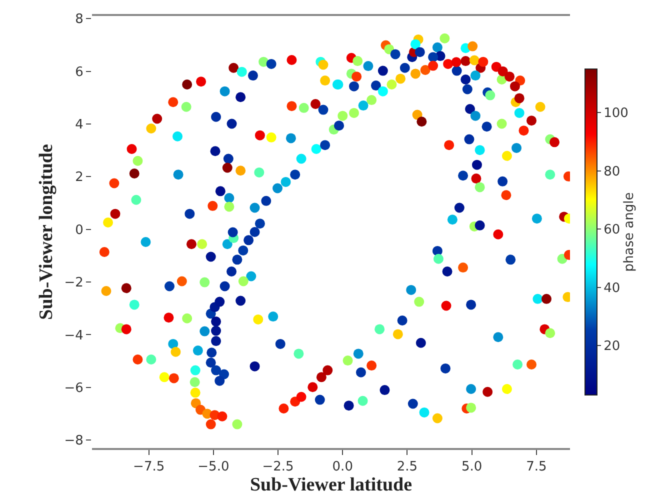  I want to click on x-tick-label: 2.5, so click(407, 466).